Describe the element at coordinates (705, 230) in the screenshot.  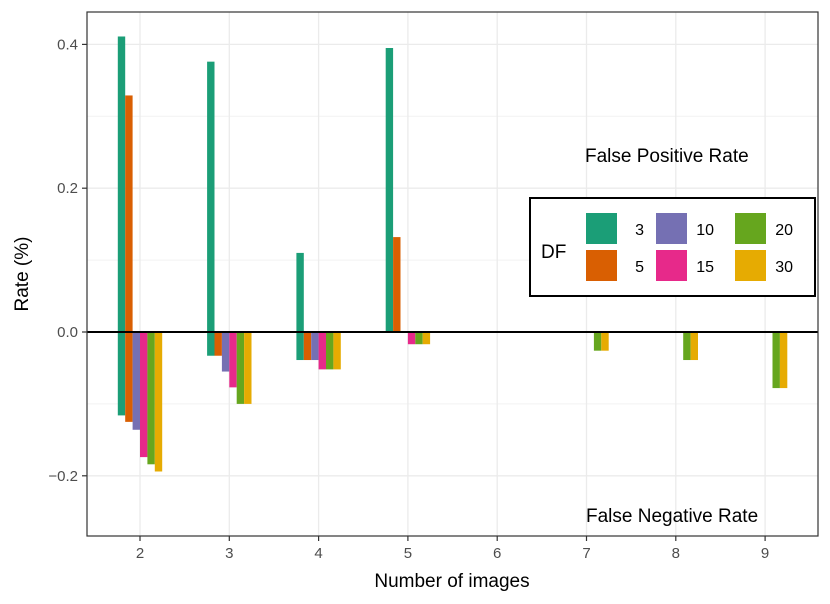
I see `legend-label: 10` at that location.